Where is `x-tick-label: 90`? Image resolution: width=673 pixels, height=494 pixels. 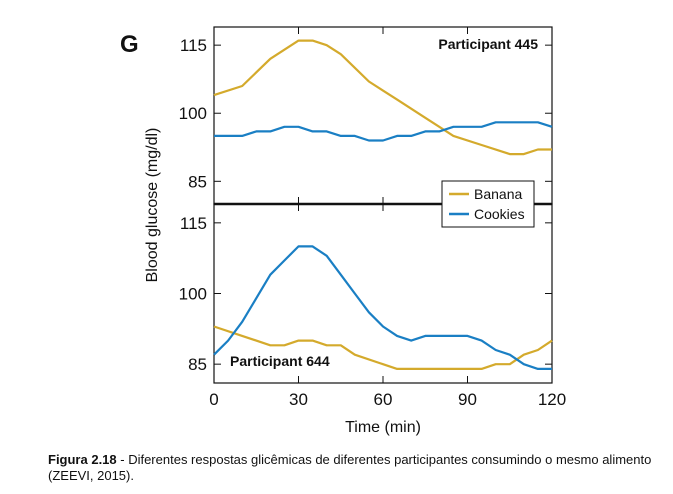
x-tick-label: 90 is located at coordinates (467, 399).